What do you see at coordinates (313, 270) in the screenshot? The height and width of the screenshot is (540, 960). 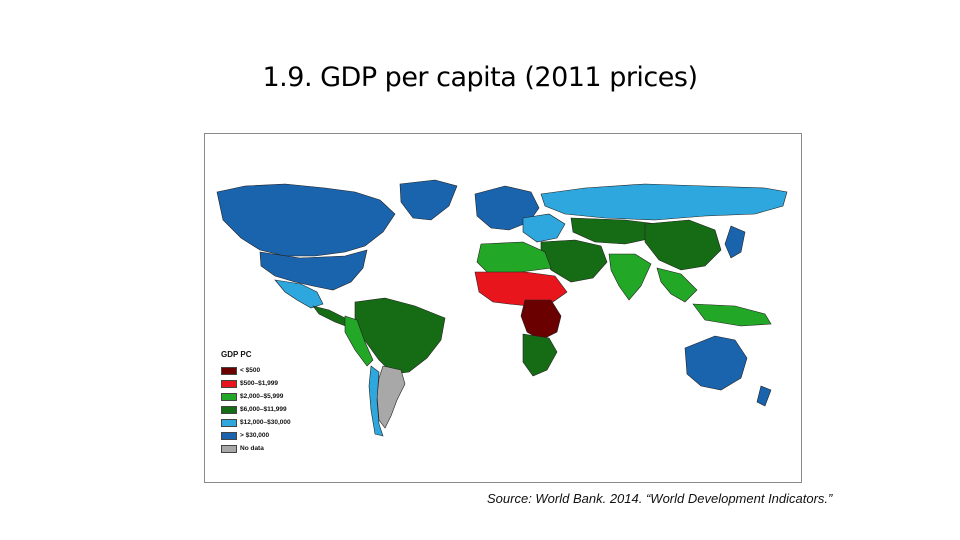 I see `region-usa` at bounding box center [313, 270].